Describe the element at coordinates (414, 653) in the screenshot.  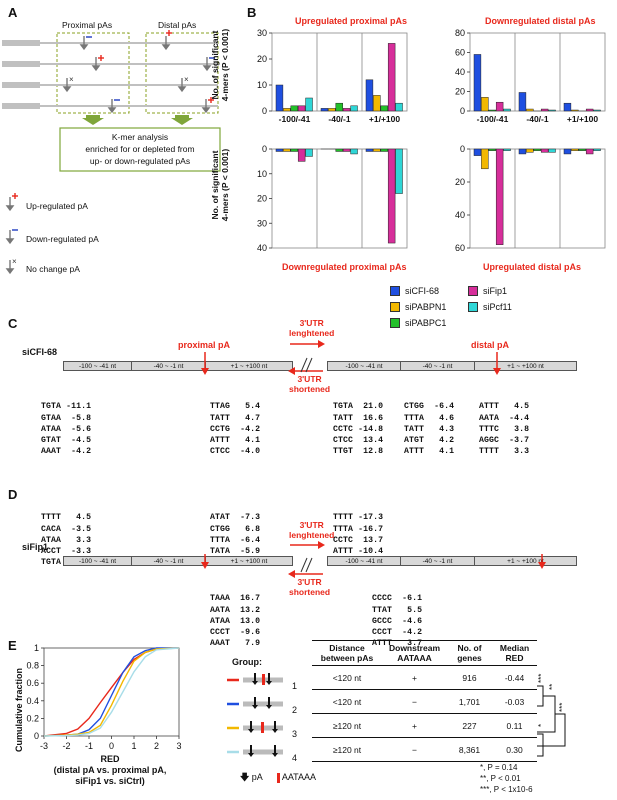
I see `th-aataaa: Downstream AATAAA` at that location.